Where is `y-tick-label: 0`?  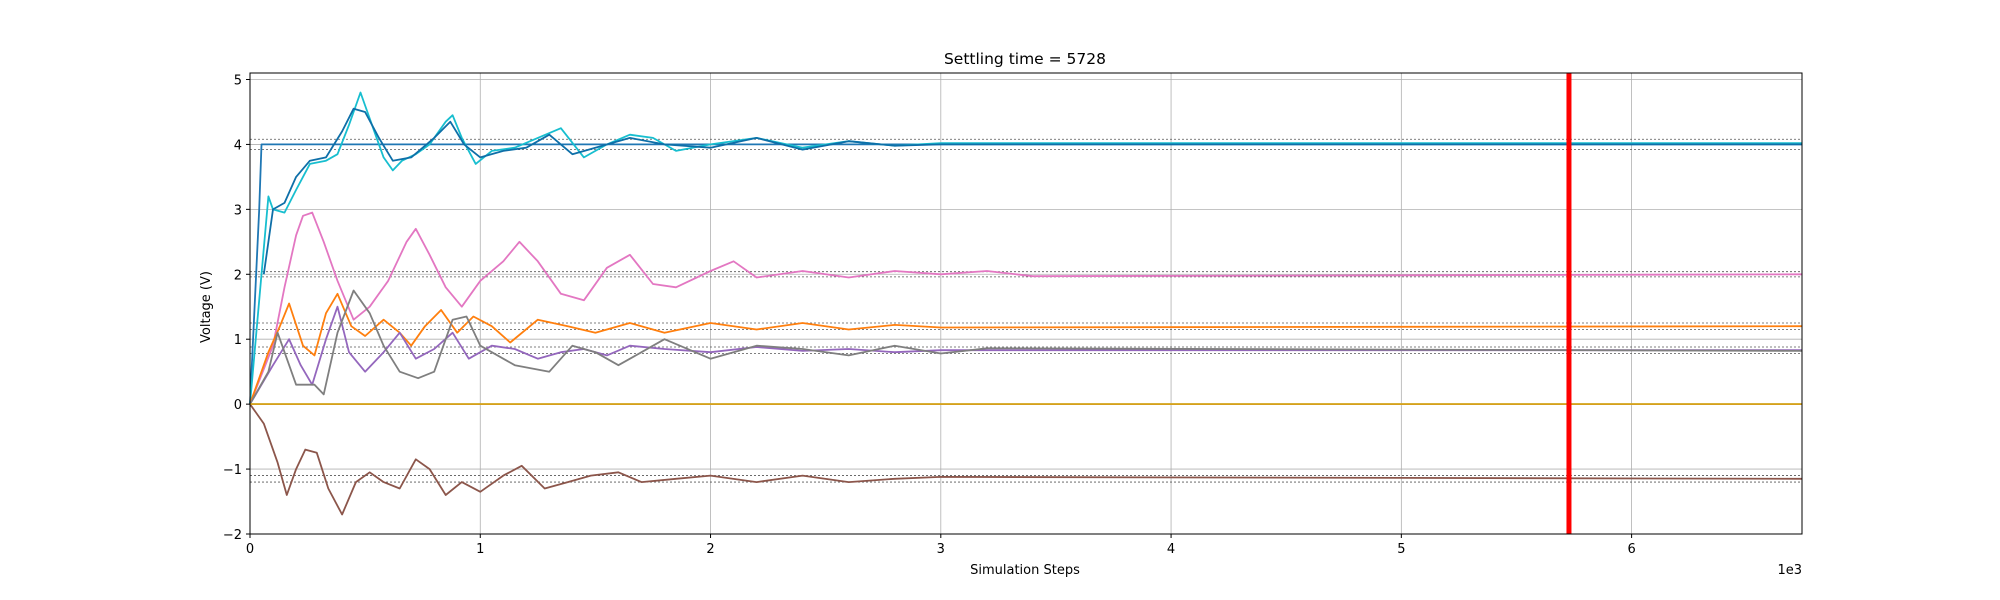
y-tick-label: 0 is located at coordinates (238, 405).